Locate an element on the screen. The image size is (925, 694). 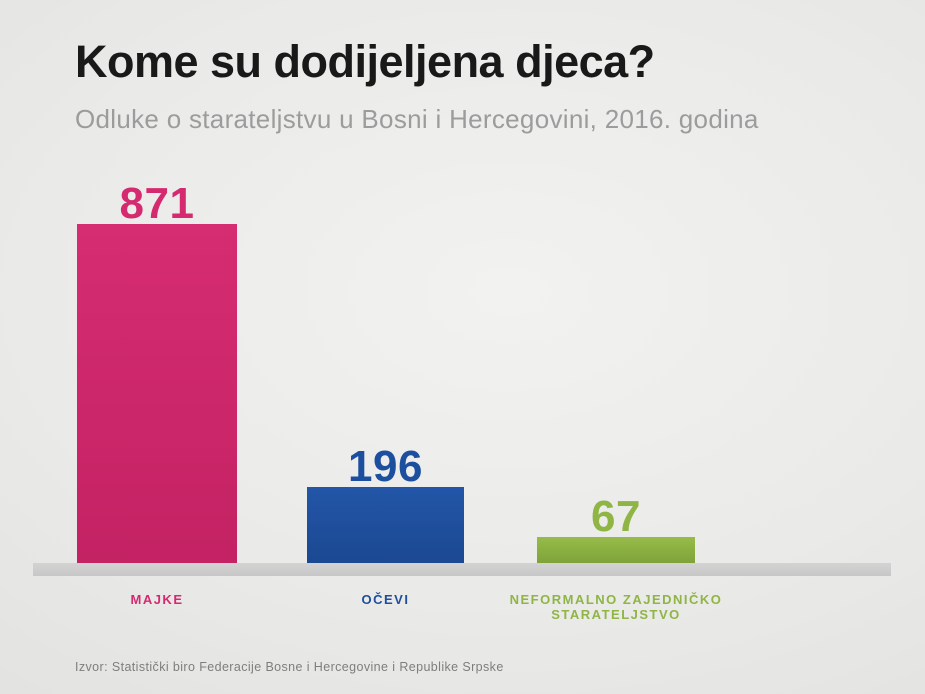
category-label-informal-joint-custody: NEFORMALNO ZAJEDNIČKO STARATELJSTVO is located at coordinates (616, 607).